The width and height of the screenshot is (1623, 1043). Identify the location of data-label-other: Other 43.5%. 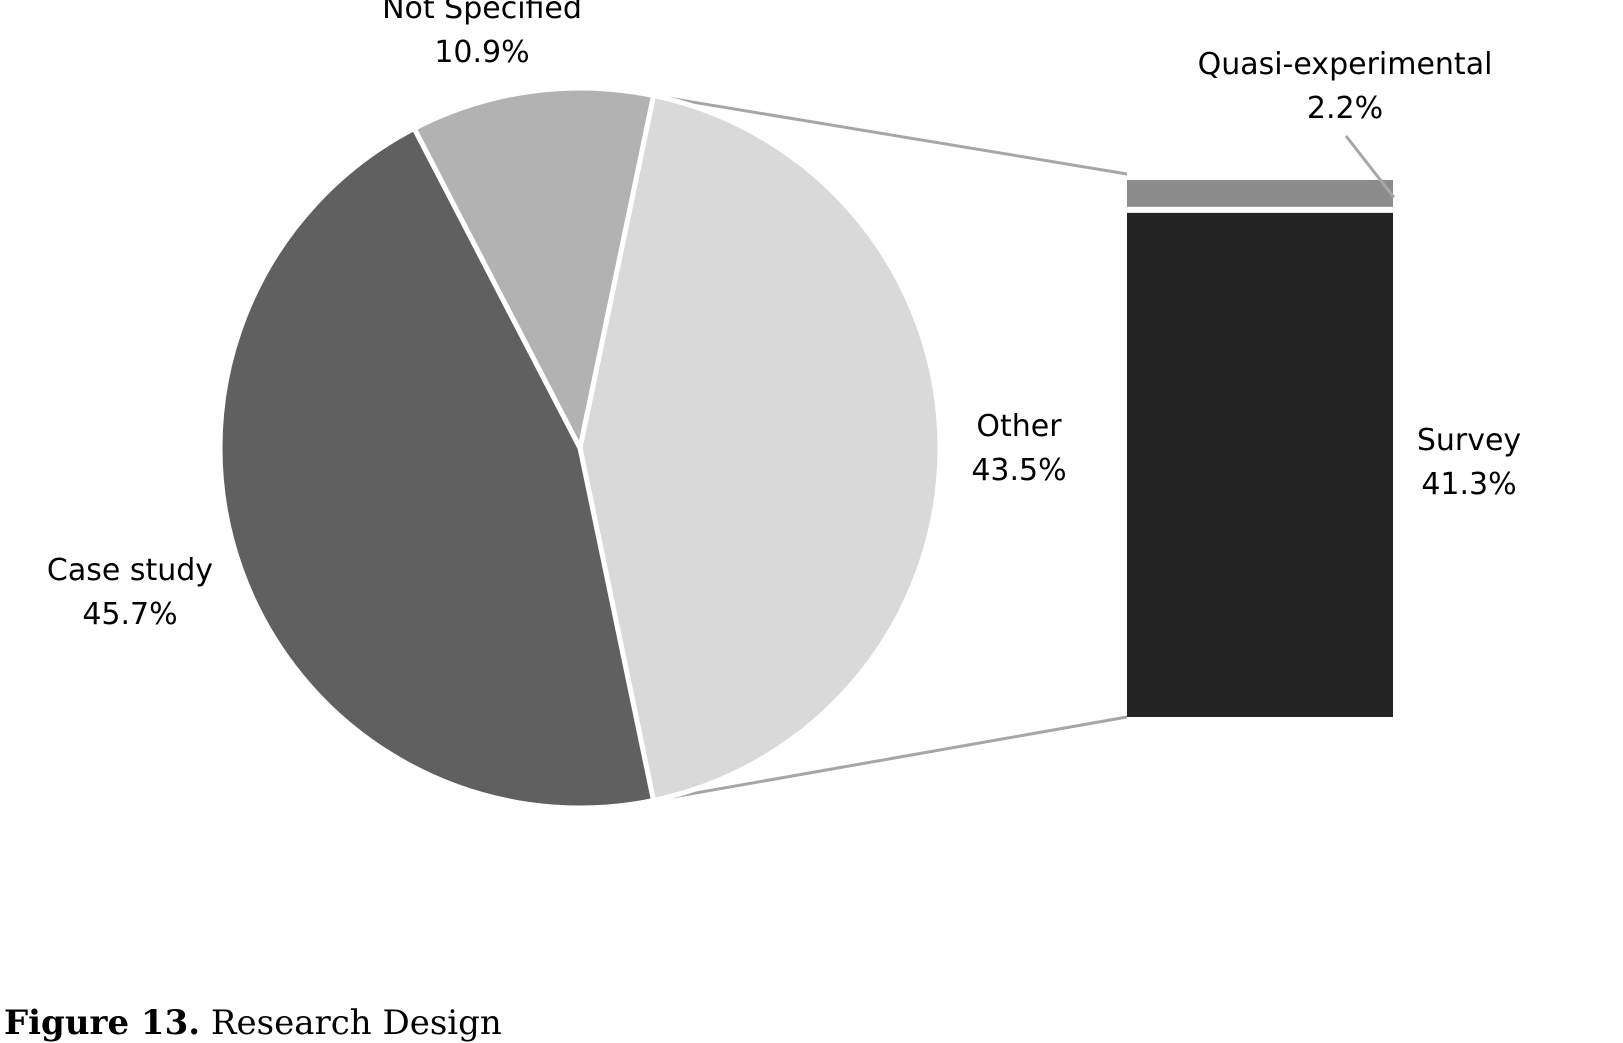
(1018, 448).